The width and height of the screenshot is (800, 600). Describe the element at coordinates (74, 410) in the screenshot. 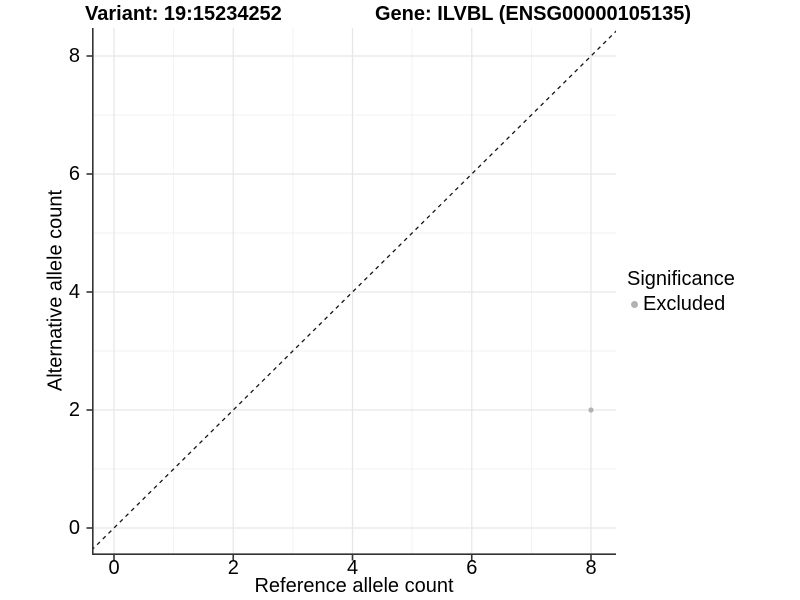

I see `y-tick-label: 2` at that location.